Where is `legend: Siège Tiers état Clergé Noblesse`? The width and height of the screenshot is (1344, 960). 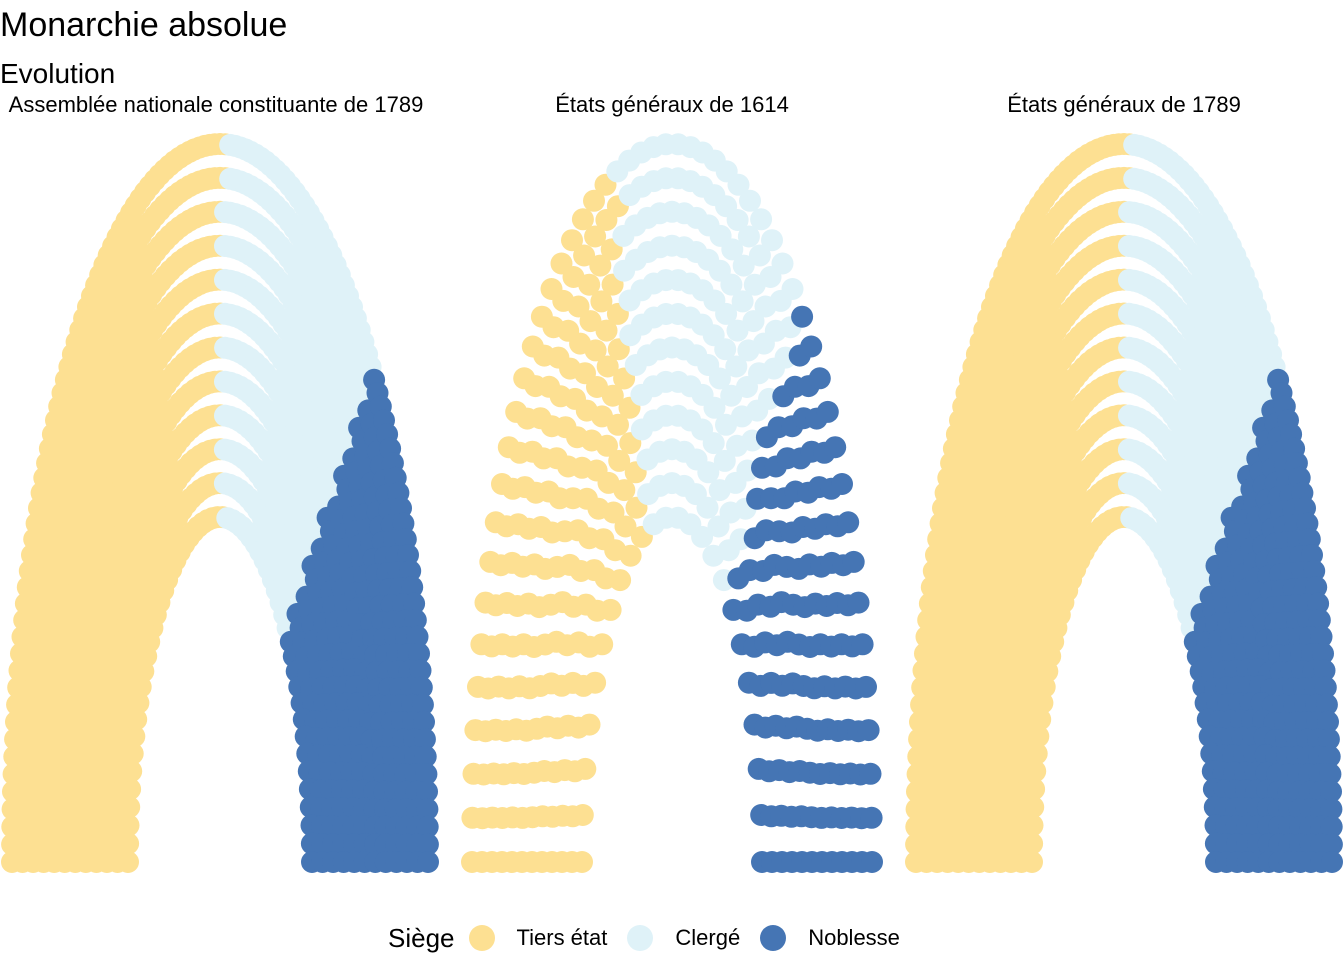
legend: Siège Tiers état Clergé Noblesse is located at coordinates (654, 938).